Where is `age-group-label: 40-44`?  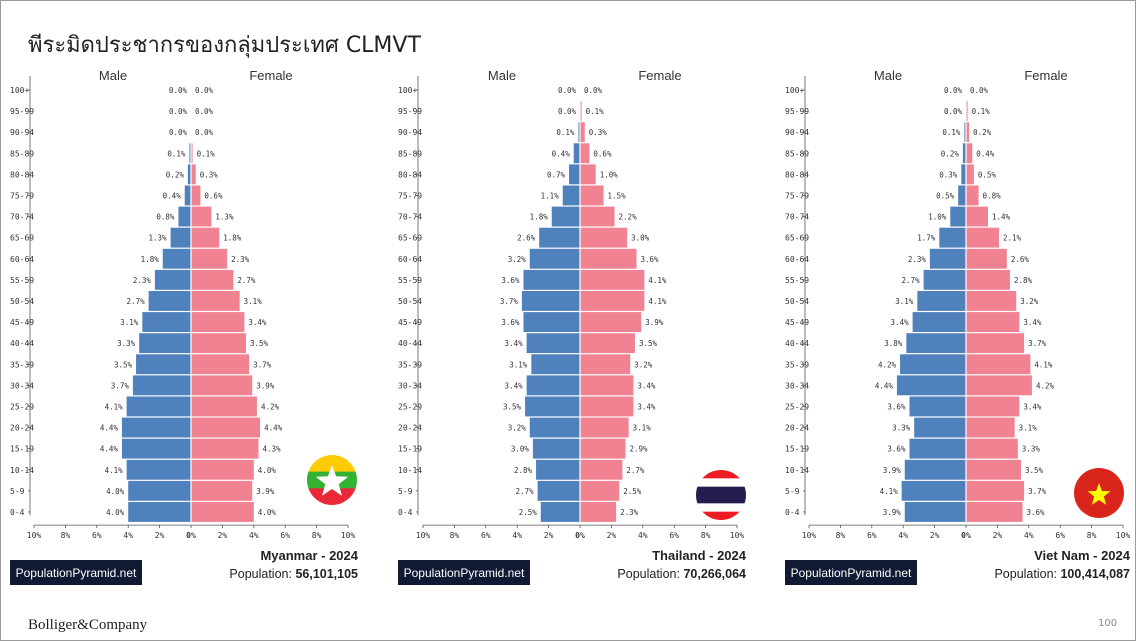
age-group-label: 40-44 is located at coordinates (22, 343).